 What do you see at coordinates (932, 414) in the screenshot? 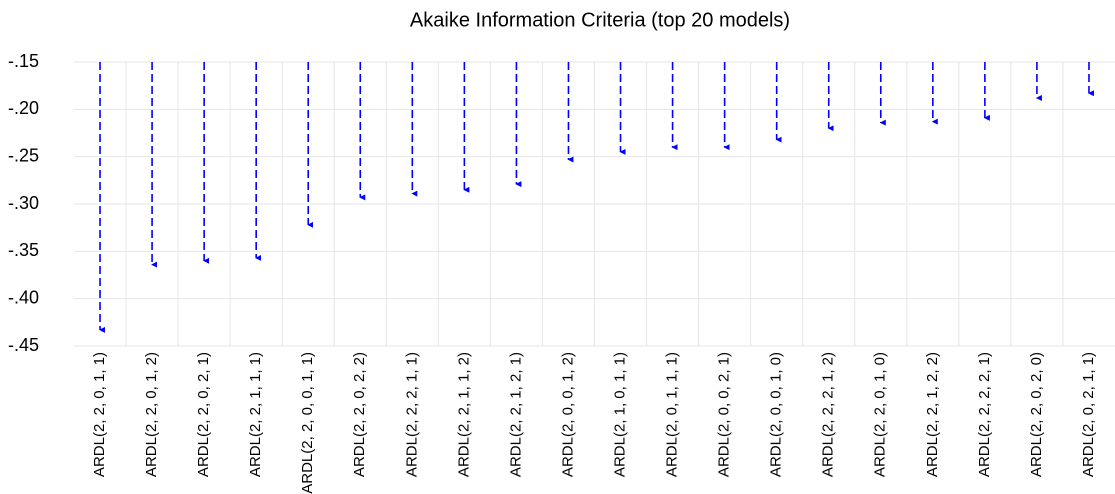
I see `x-tick-label: ARDL(2, 2, 1, 2, 2)` at bounding box center [932, 414].